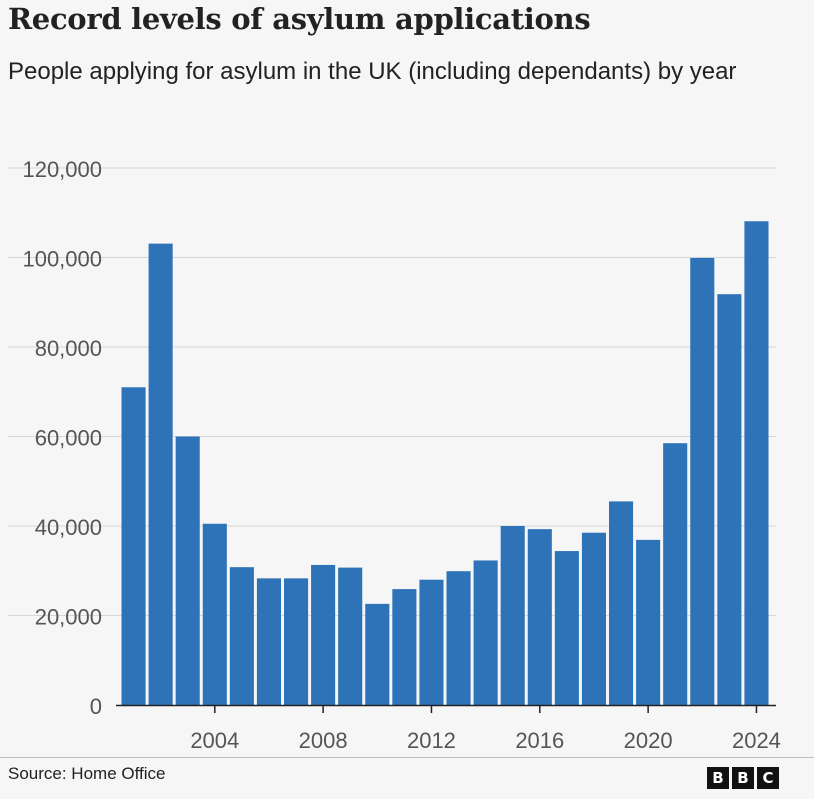 Image resolution: width=814 pixels, height=799 pixels. What do you see at coordinates (593, 618) in the screenshot?
I see `bar-2018` at bounding box center [593, 618].